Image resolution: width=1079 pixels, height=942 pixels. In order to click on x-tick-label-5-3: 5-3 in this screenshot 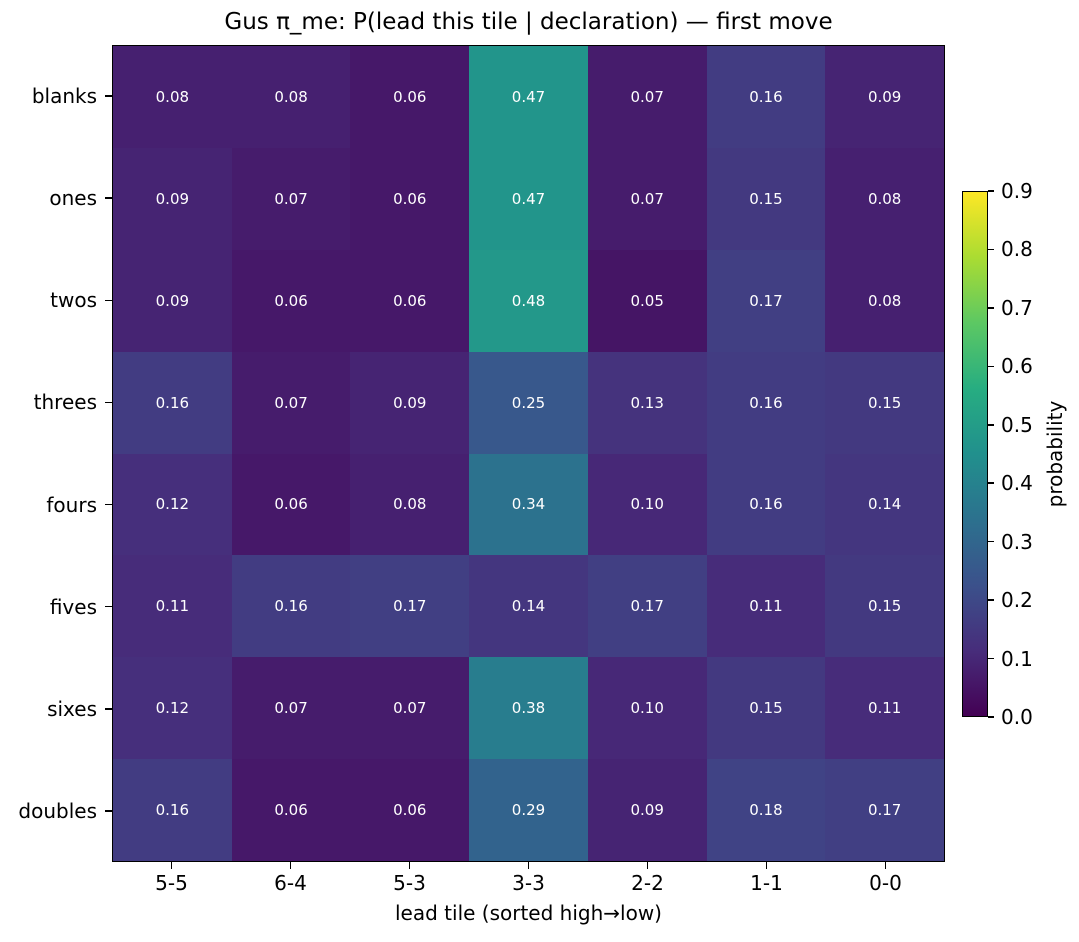, I will do `click(409, 883)`.